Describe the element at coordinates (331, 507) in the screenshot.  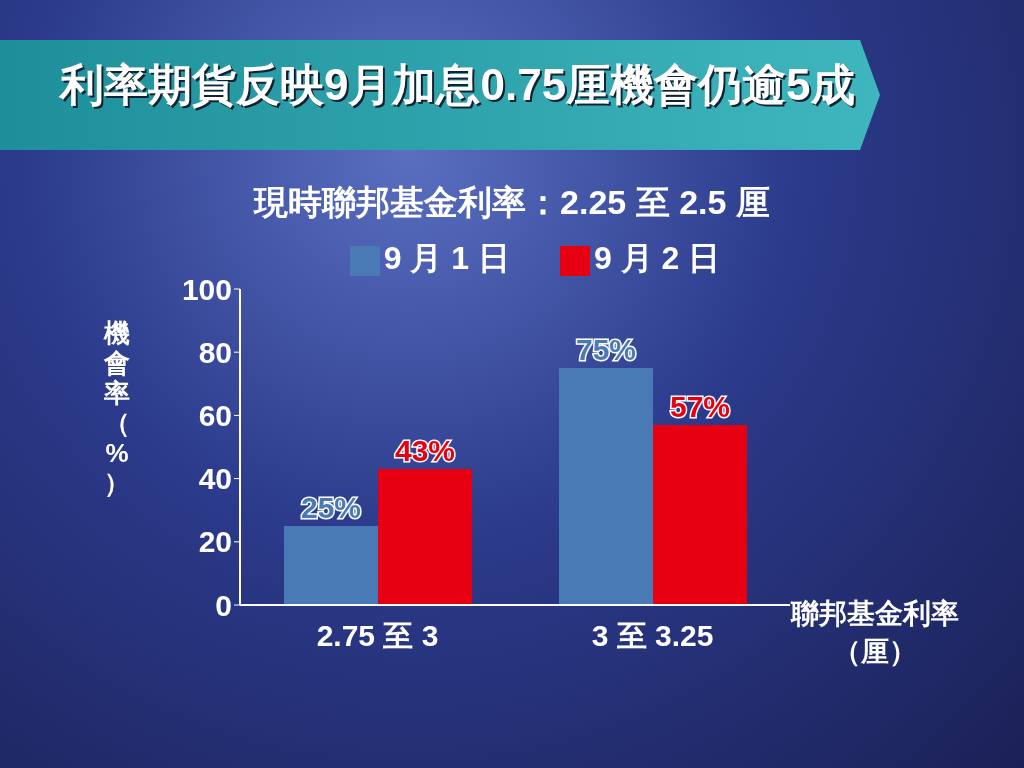
I see `data-label: 25%` at that location.